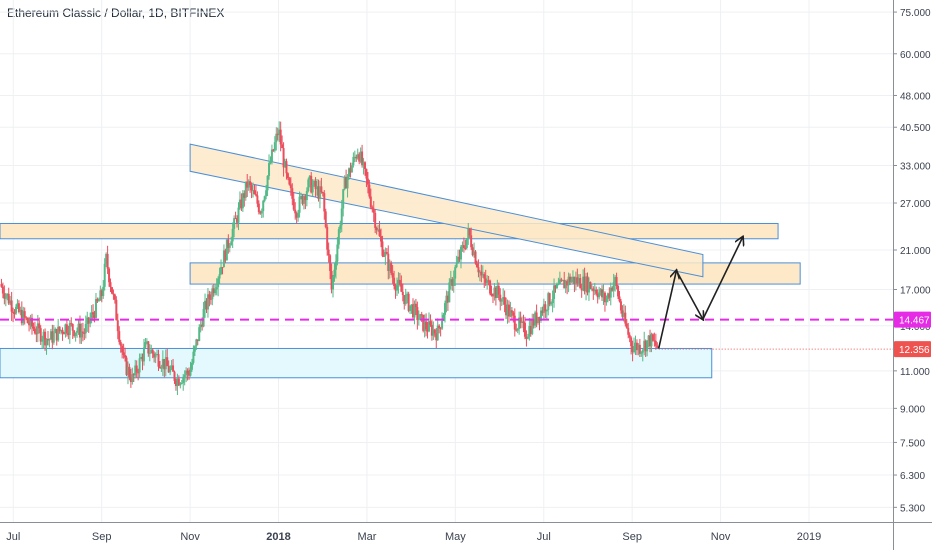  I want to click on x-tick-label: Nov, so click(721, 537).